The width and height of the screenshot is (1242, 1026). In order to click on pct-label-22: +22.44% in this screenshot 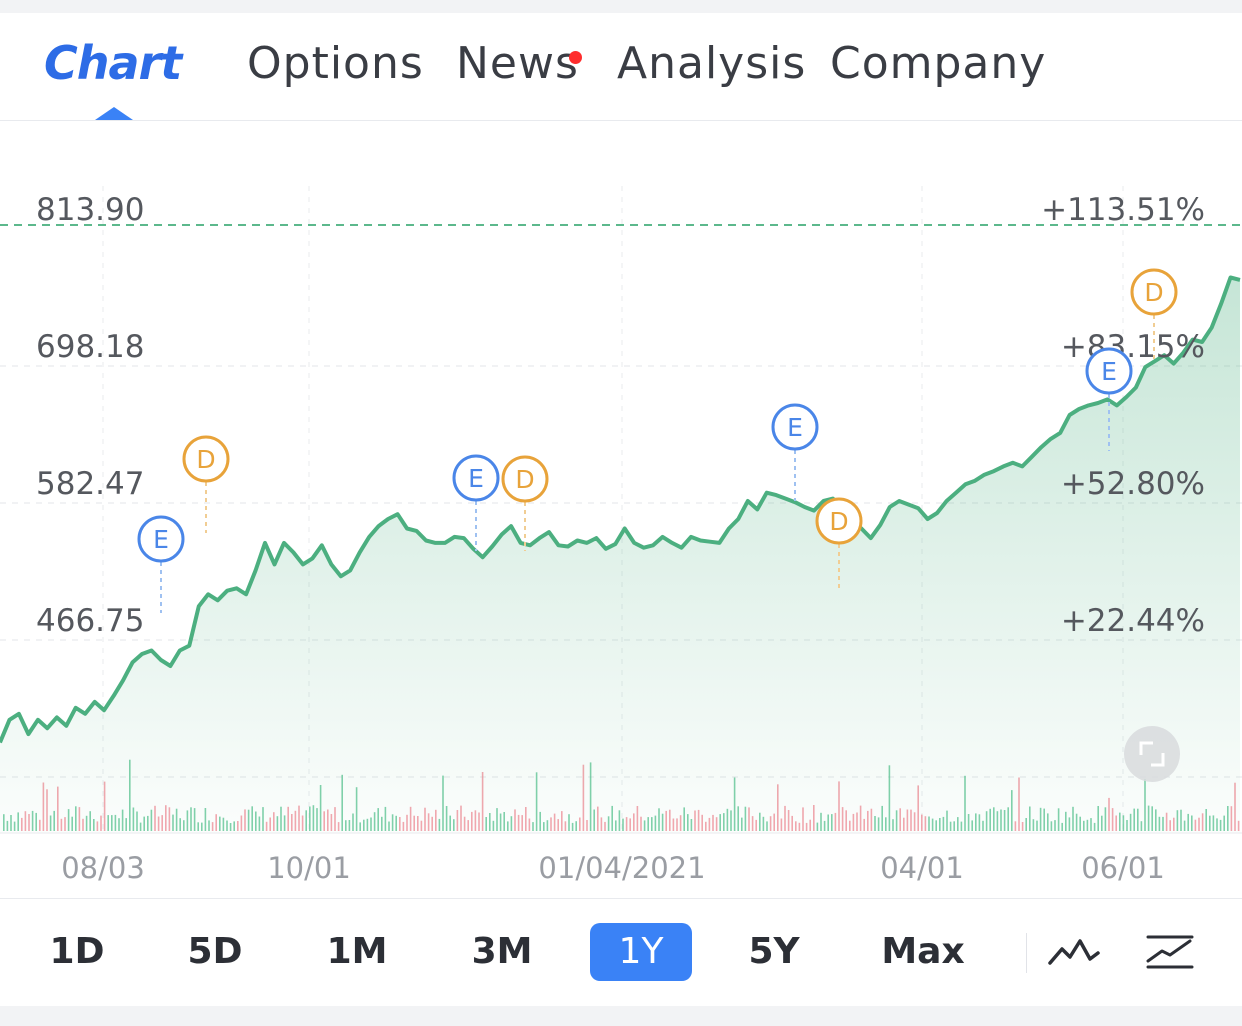, I will do `click(1133, 621)`.